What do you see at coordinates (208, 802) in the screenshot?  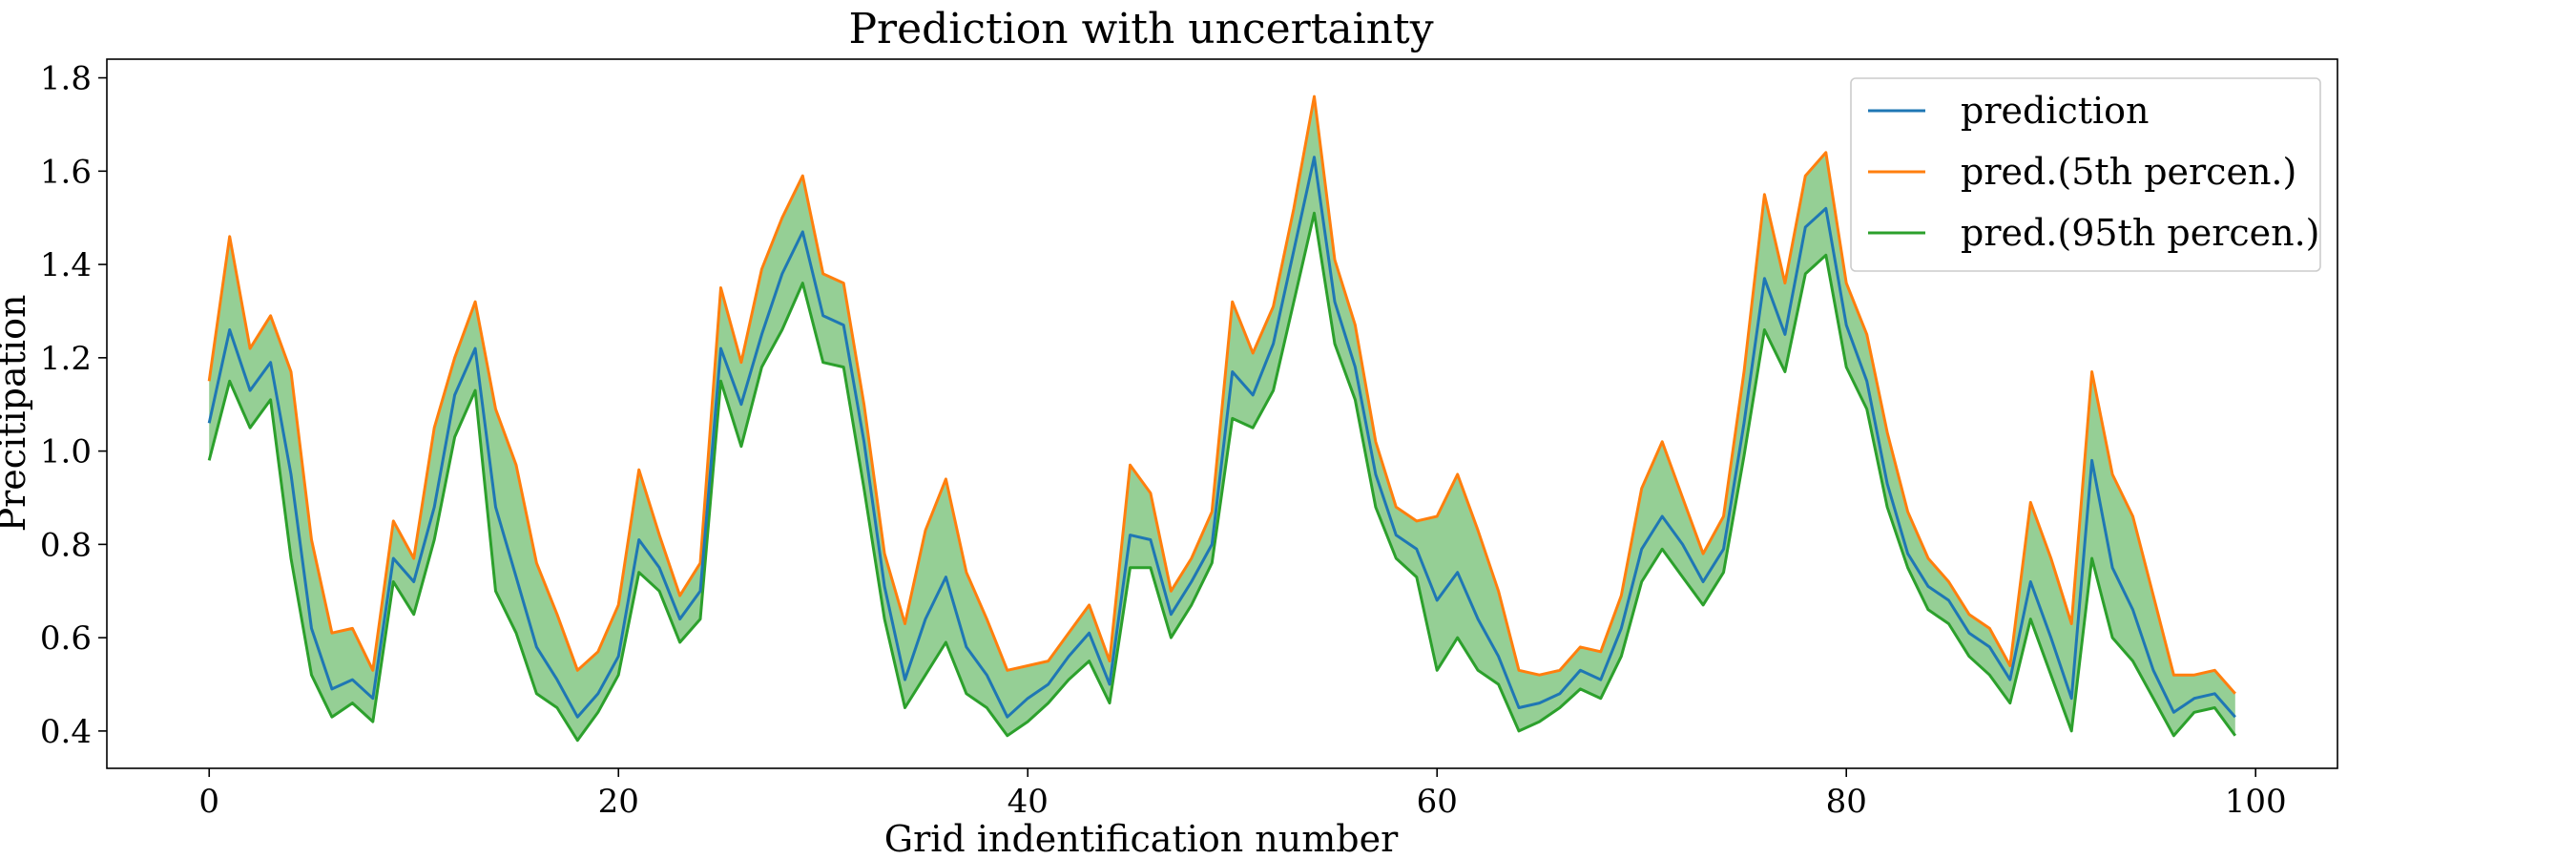 I see `x-tick-label: 0` at bounding box center [208, 802].